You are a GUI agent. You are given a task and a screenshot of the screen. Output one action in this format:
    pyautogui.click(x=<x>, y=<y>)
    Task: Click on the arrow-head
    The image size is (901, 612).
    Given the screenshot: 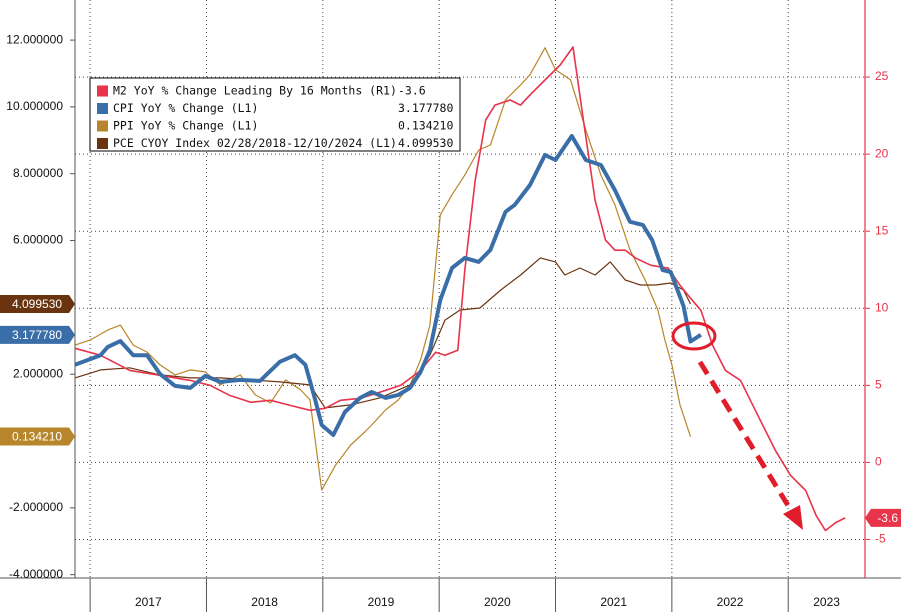 What is the action you would take?
    pyautogui.click(x=793, y=517)
    